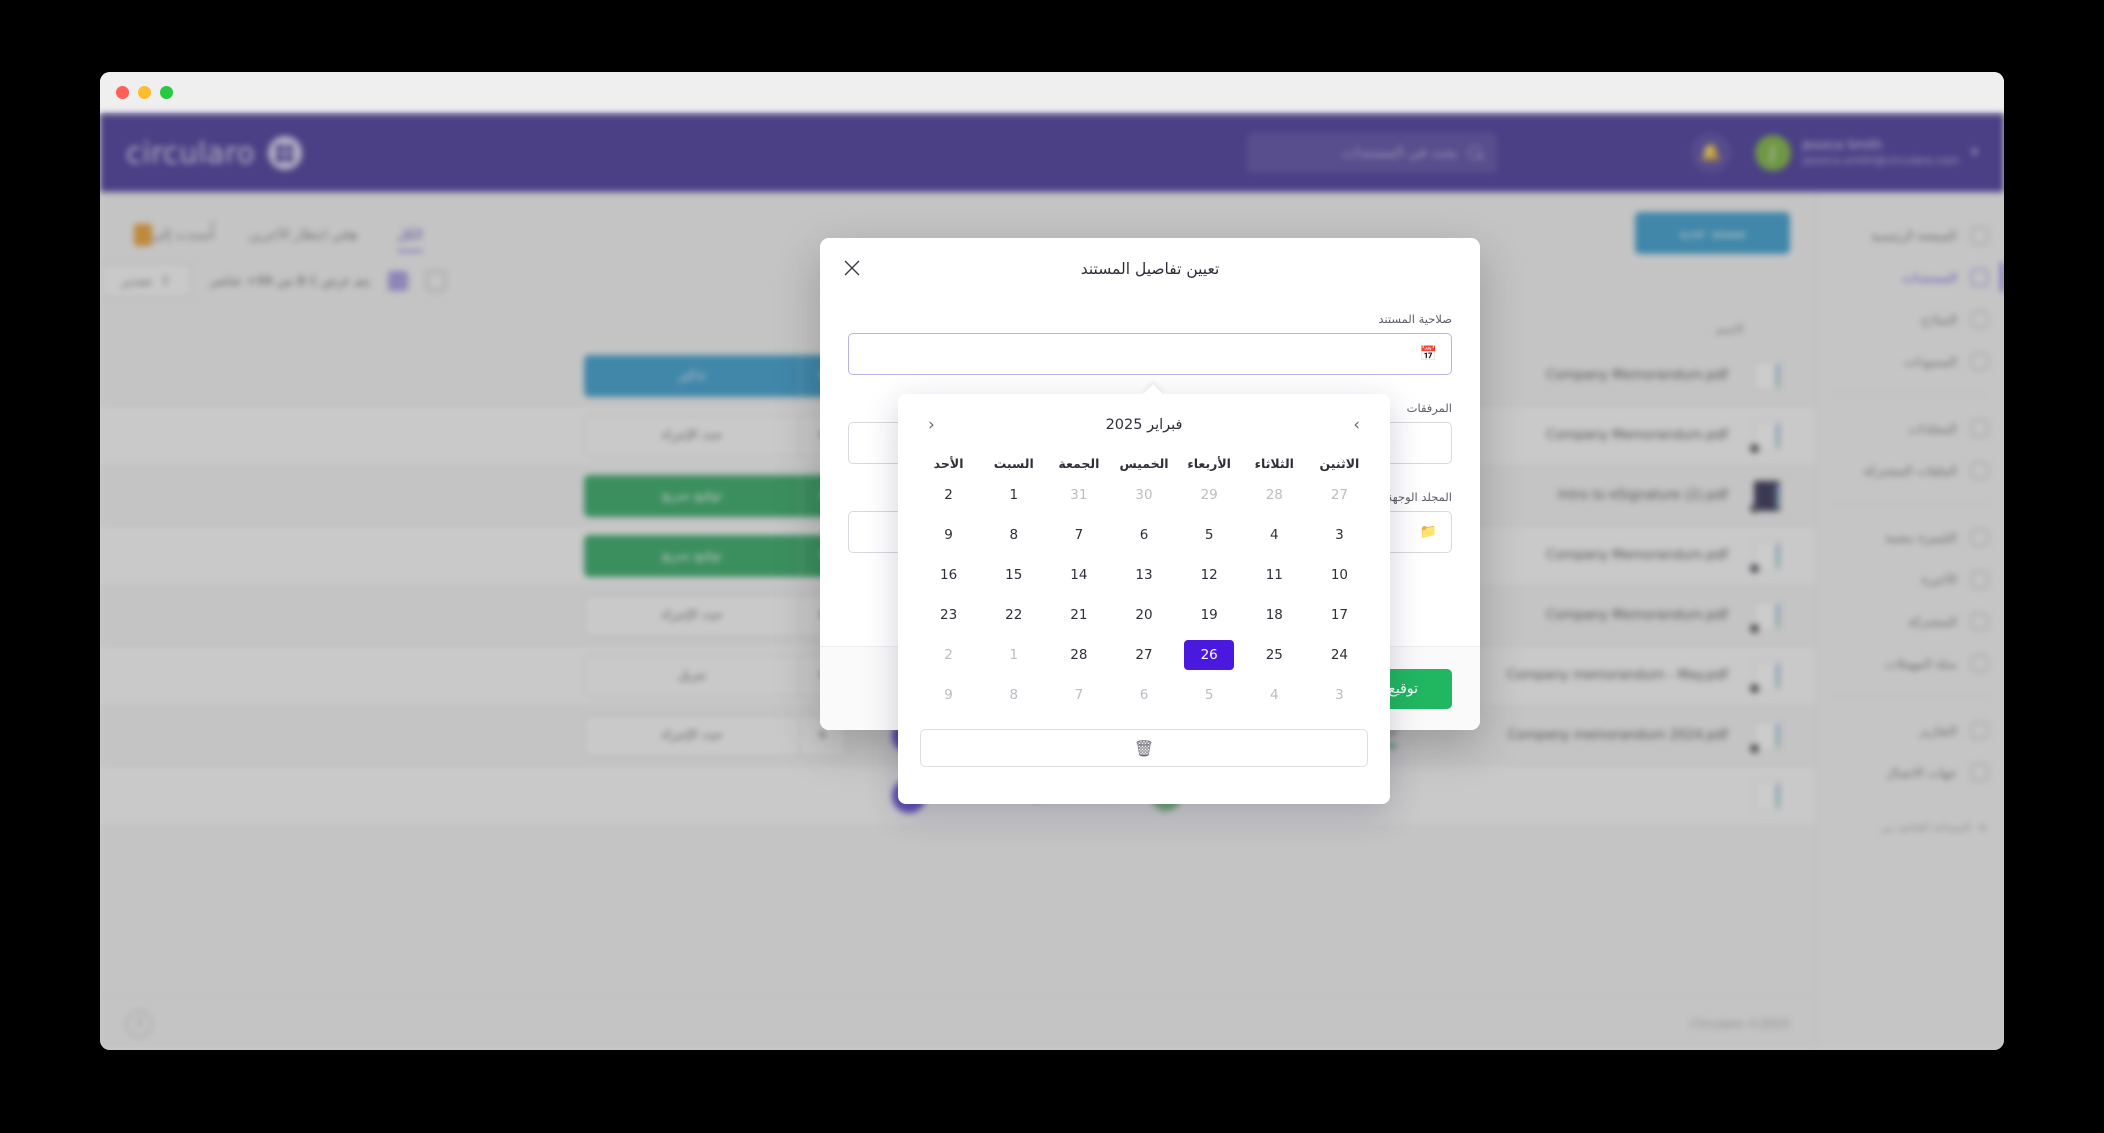  What do you see at coordinates (1910, 428) in the screenshot?
I see `sidebar-item-4: المجلدات` at bounding box center [1910, 428].